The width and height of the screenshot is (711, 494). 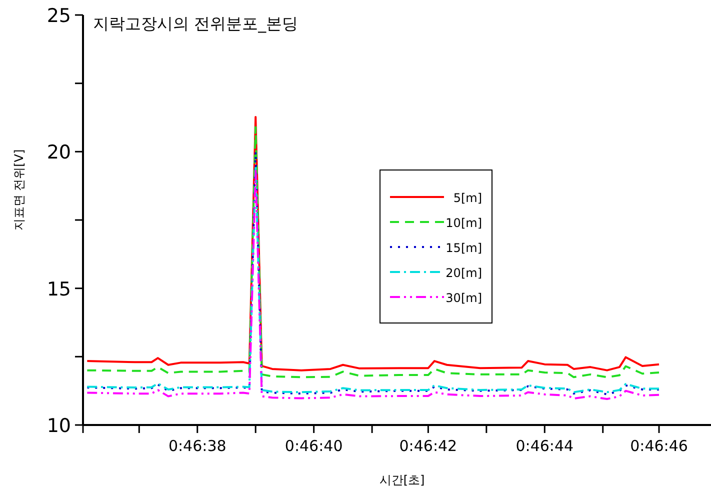 I want to click on x-tick-label: 0:46:46, so click(x=659, y=446).